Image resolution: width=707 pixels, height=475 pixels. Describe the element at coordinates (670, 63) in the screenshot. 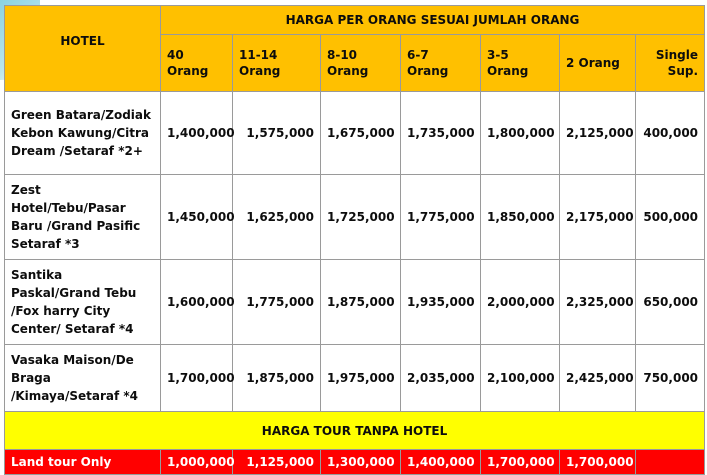

I see `column-header-single-sup: Single Sup.` at that location.